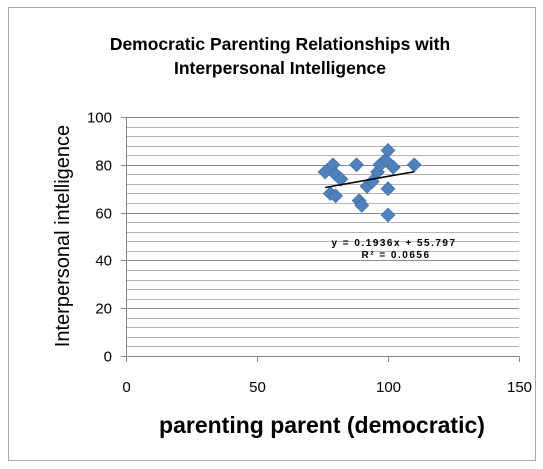 The image size is (543, 469). Describe the element at coordinates (103, 166) in the screenshot. I see `y-tick-label: 80` at that location.